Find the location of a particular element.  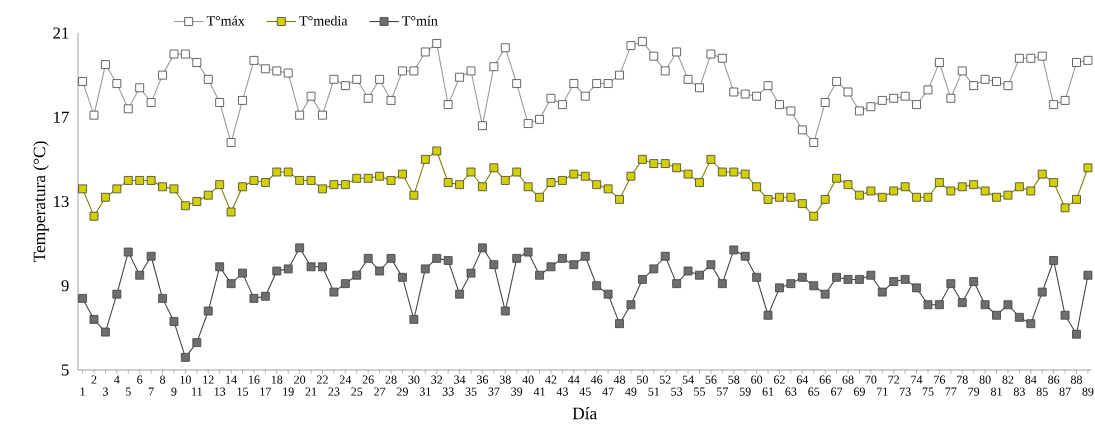

x-tick-label: 64 is located at coordinates (802, 379).